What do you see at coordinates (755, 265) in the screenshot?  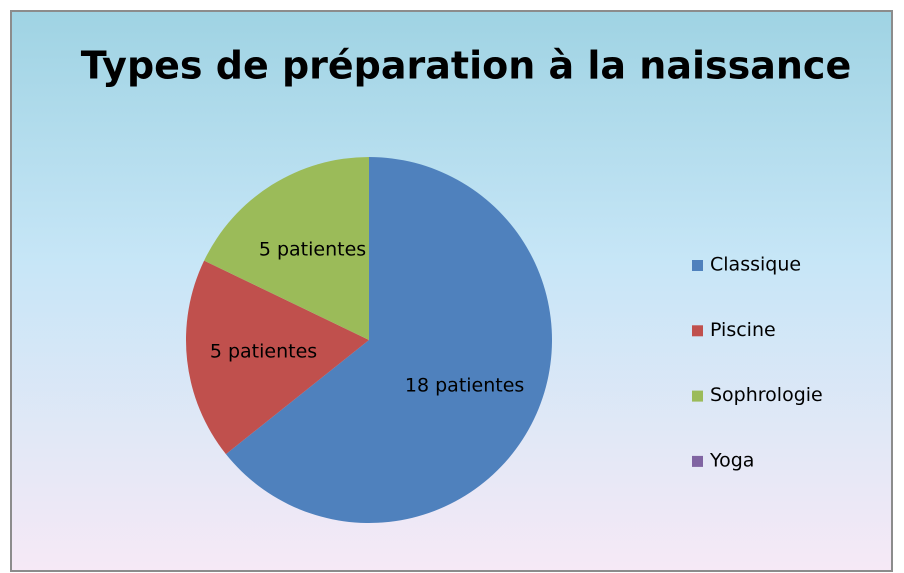 I see `legend-label: Classique` at bounding box center [755, 265].